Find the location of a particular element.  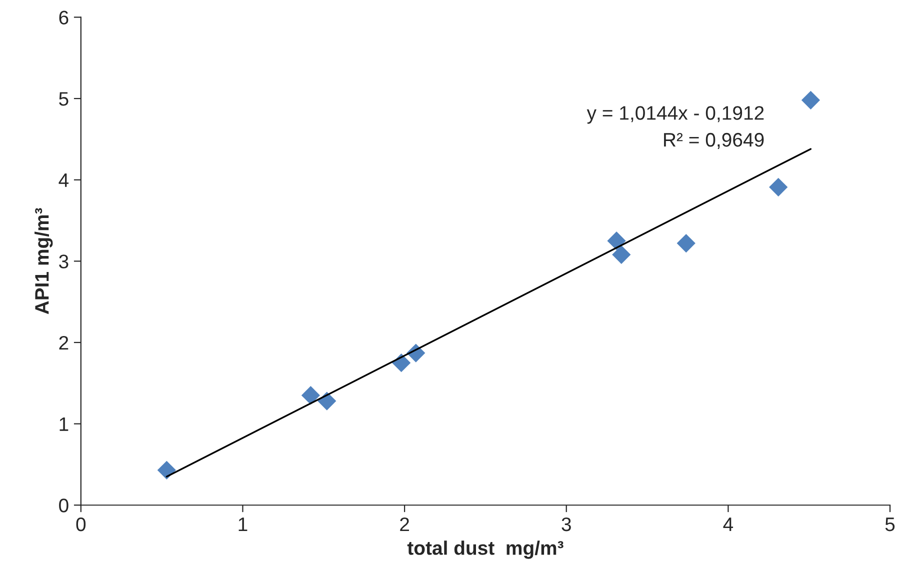

annotation: y = 1,0144x - 0,1912 is located at coordinates (675, 115).